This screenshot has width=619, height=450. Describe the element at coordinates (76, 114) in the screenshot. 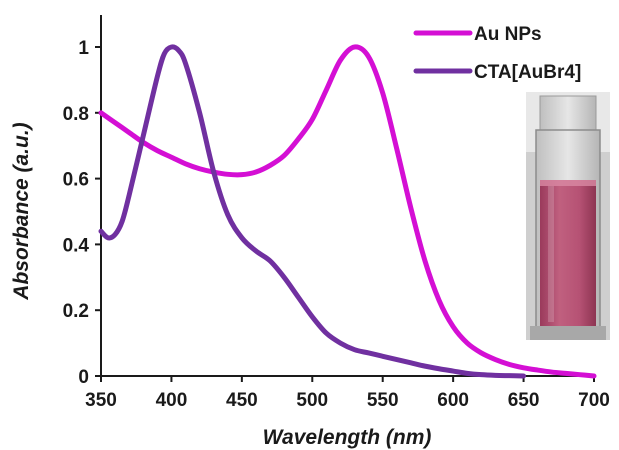

I see `y-tick-label: 0.8` at that location.